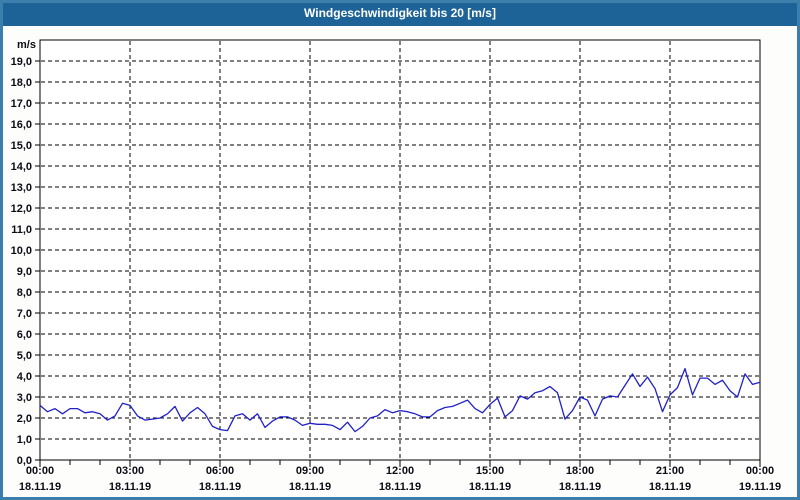  Describe the element at coordinates (24, 461) in the screenshot. I see `y-tick-label: 0,0` at that location.